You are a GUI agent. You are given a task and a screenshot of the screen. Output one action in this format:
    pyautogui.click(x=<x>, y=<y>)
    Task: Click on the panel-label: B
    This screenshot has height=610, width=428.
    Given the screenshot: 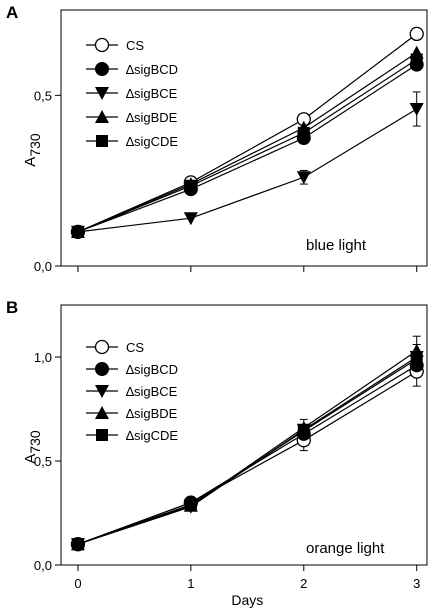 What is the action you would take?
    pyautogui.click(x=12, y=307)
    